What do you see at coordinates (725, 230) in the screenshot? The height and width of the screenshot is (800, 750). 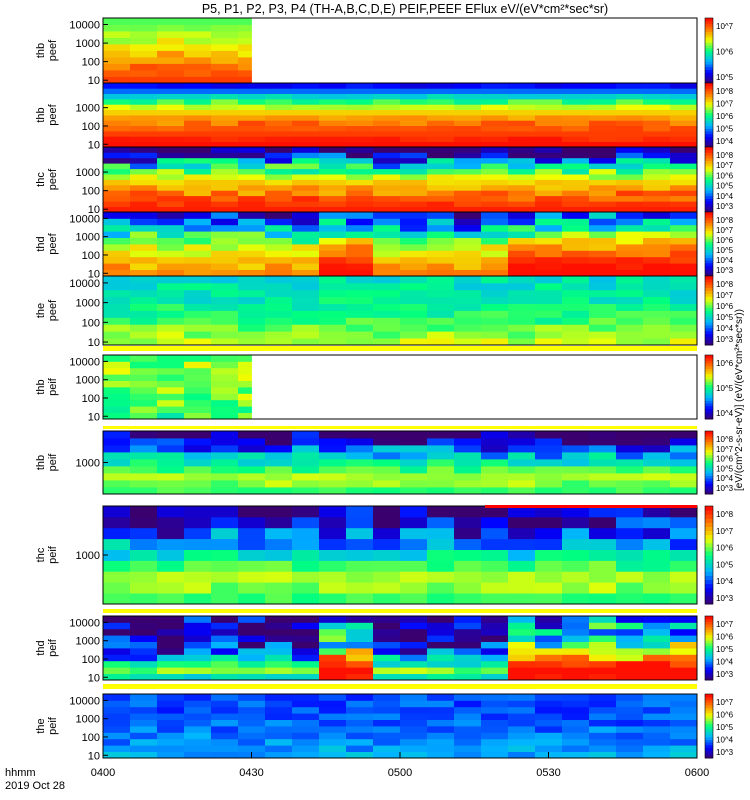 I see `colorbar-tick-label: 10^7` at bounding box center [725, 230].